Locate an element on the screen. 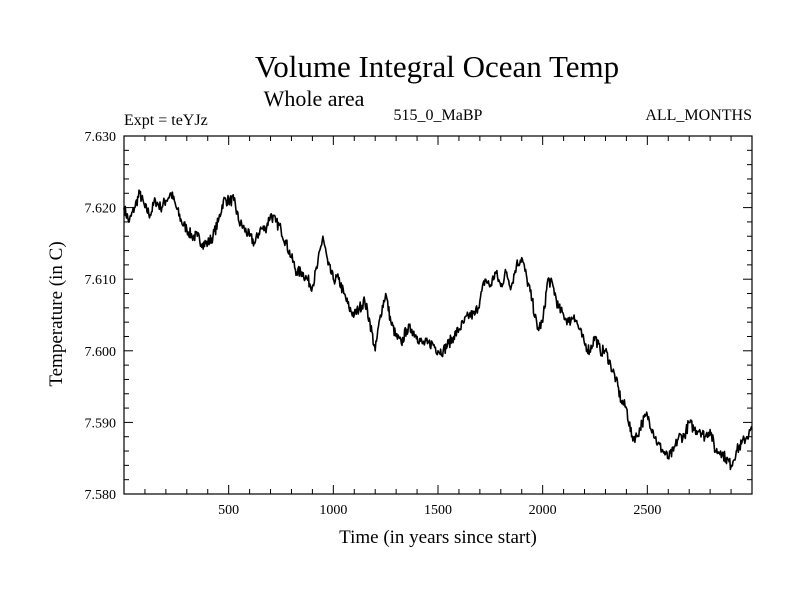  period-label: 515_0_MaBP is located at coordinates (438, 115).